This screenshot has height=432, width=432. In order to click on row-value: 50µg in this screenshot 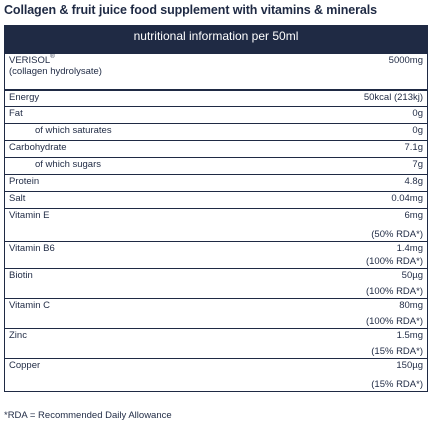, I will do `click(412, 275)`.